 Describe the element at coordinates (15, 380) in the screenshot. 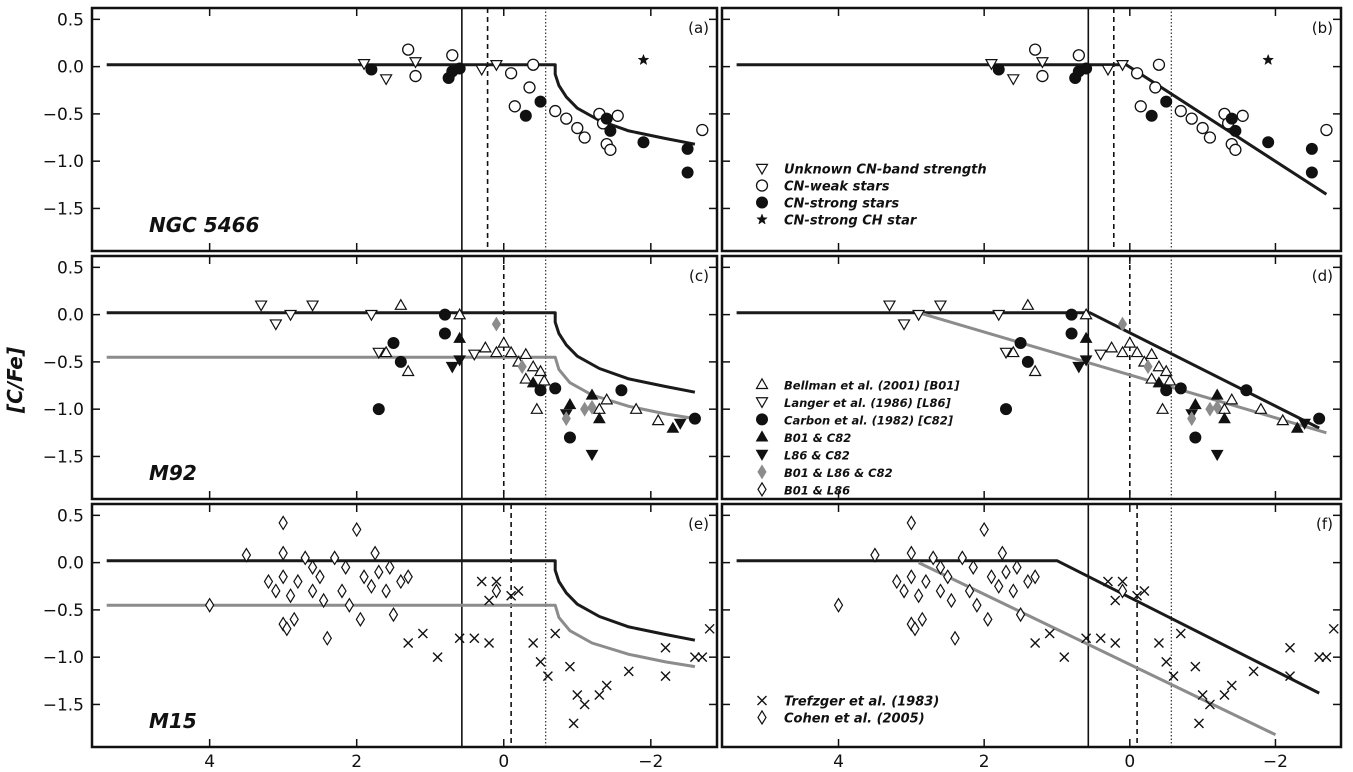

I see `y-axis-label: [C/Fe]` at that location.